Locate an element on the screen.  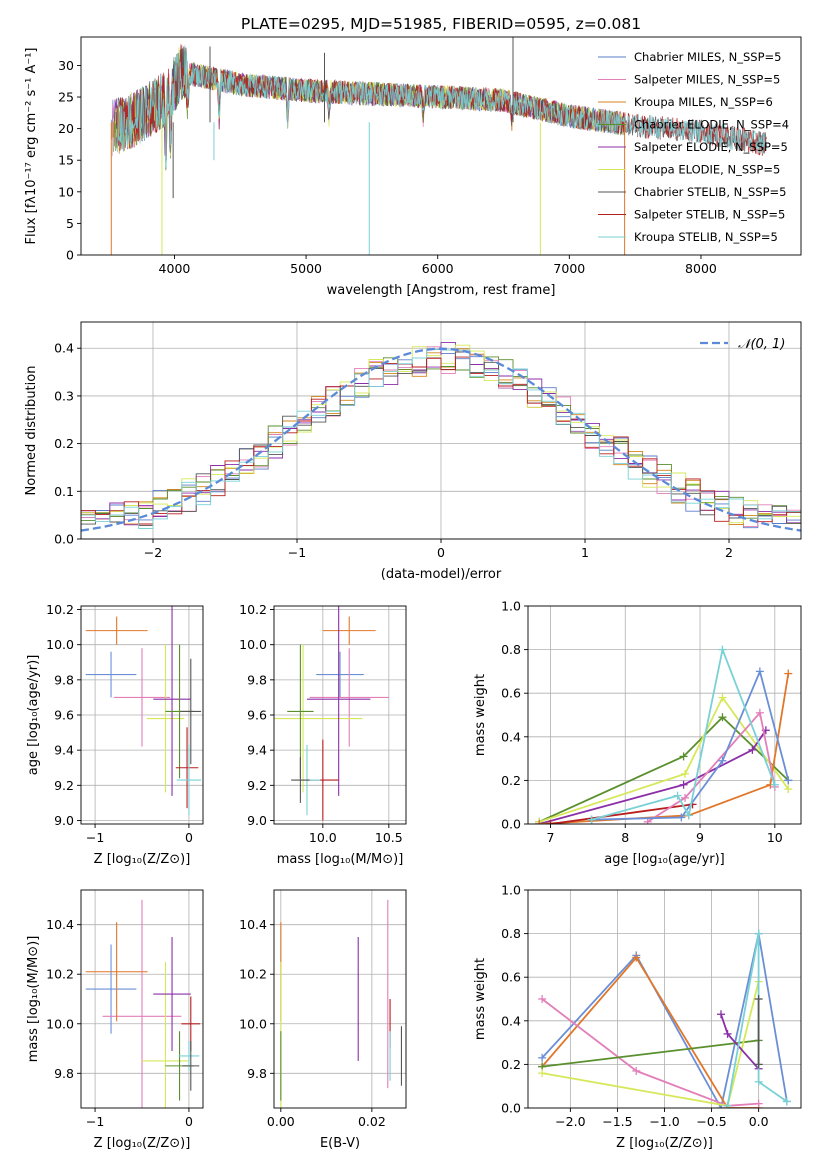
spectrum-ytick-label: 20 is located at coordinates (66, 128).